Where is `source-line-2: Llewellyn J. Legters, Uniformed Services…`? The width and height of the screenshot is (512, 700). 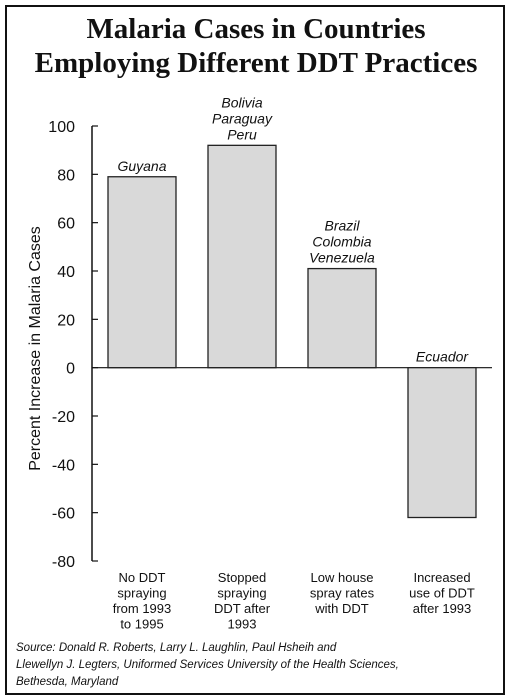
source-line-2: Llewellyn J. Legters, Uniformed Services… is located at coordinates (207, 665).